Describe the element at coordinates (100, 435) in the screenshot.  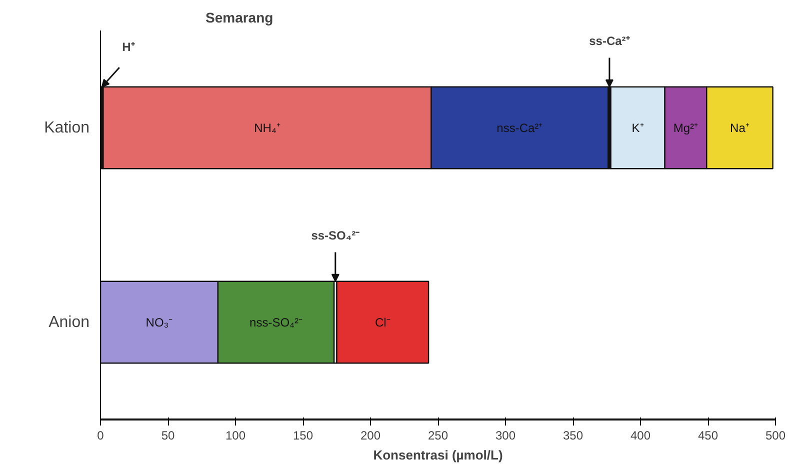
I see `x-tick-label: 0` at that location.